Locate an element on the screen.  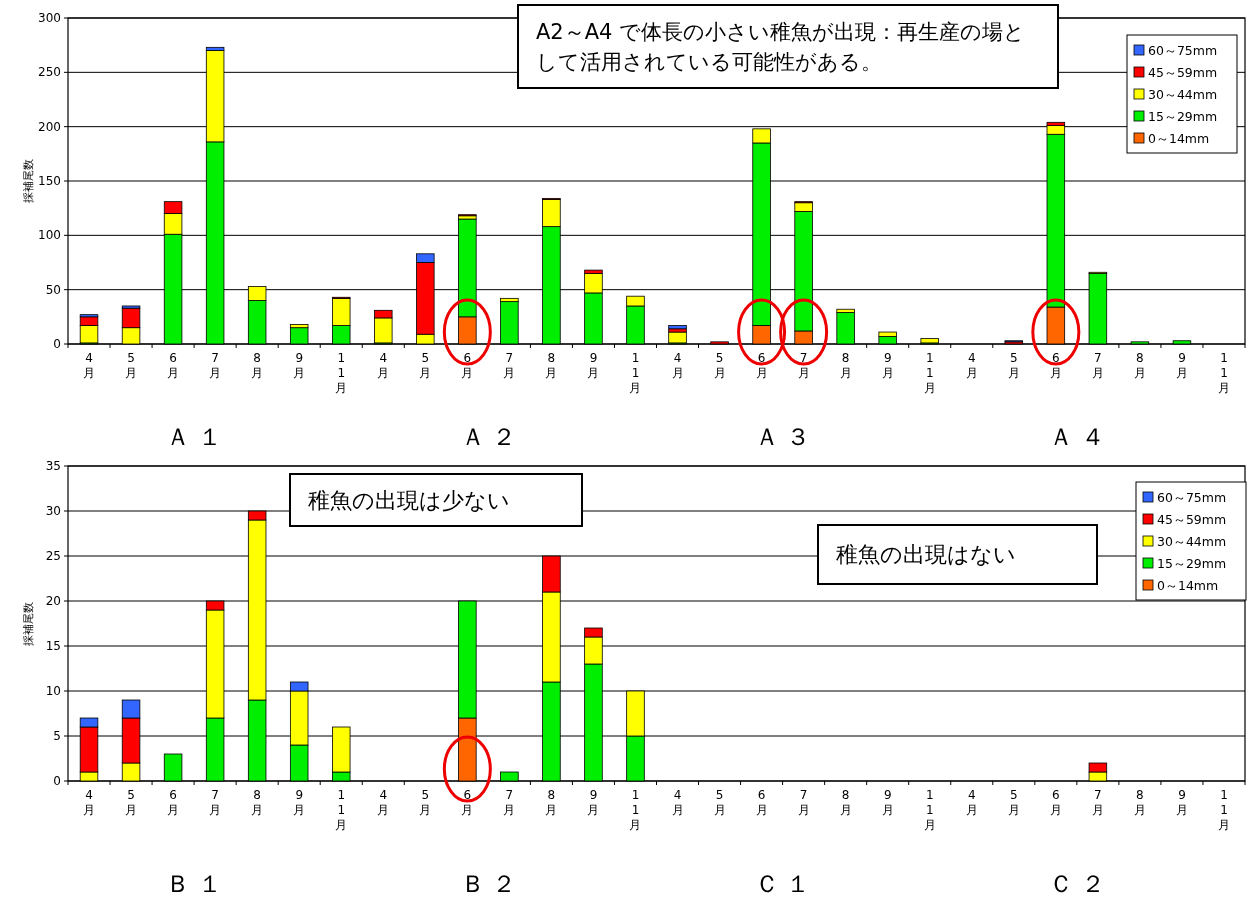
annotation: 稚魚の出現は少ない is located at coordinates (409, 500).